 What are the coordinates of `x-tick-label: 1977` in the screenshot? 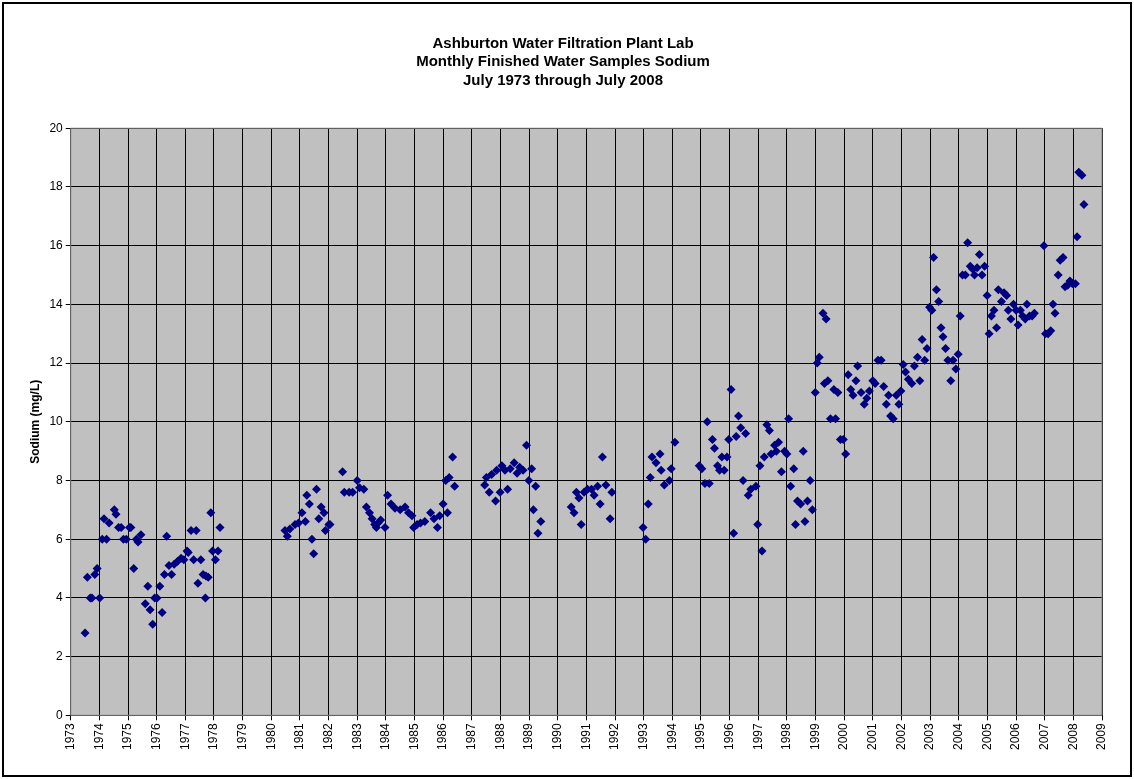 It's located at (184, 736).